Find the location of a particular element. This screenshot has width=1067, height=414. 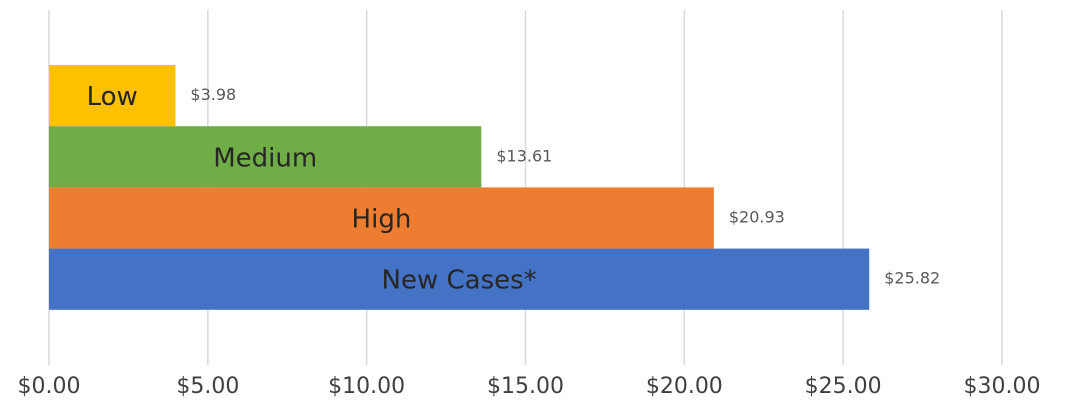

x-tick-label: $5.00 is located at coordinates (207, 386).